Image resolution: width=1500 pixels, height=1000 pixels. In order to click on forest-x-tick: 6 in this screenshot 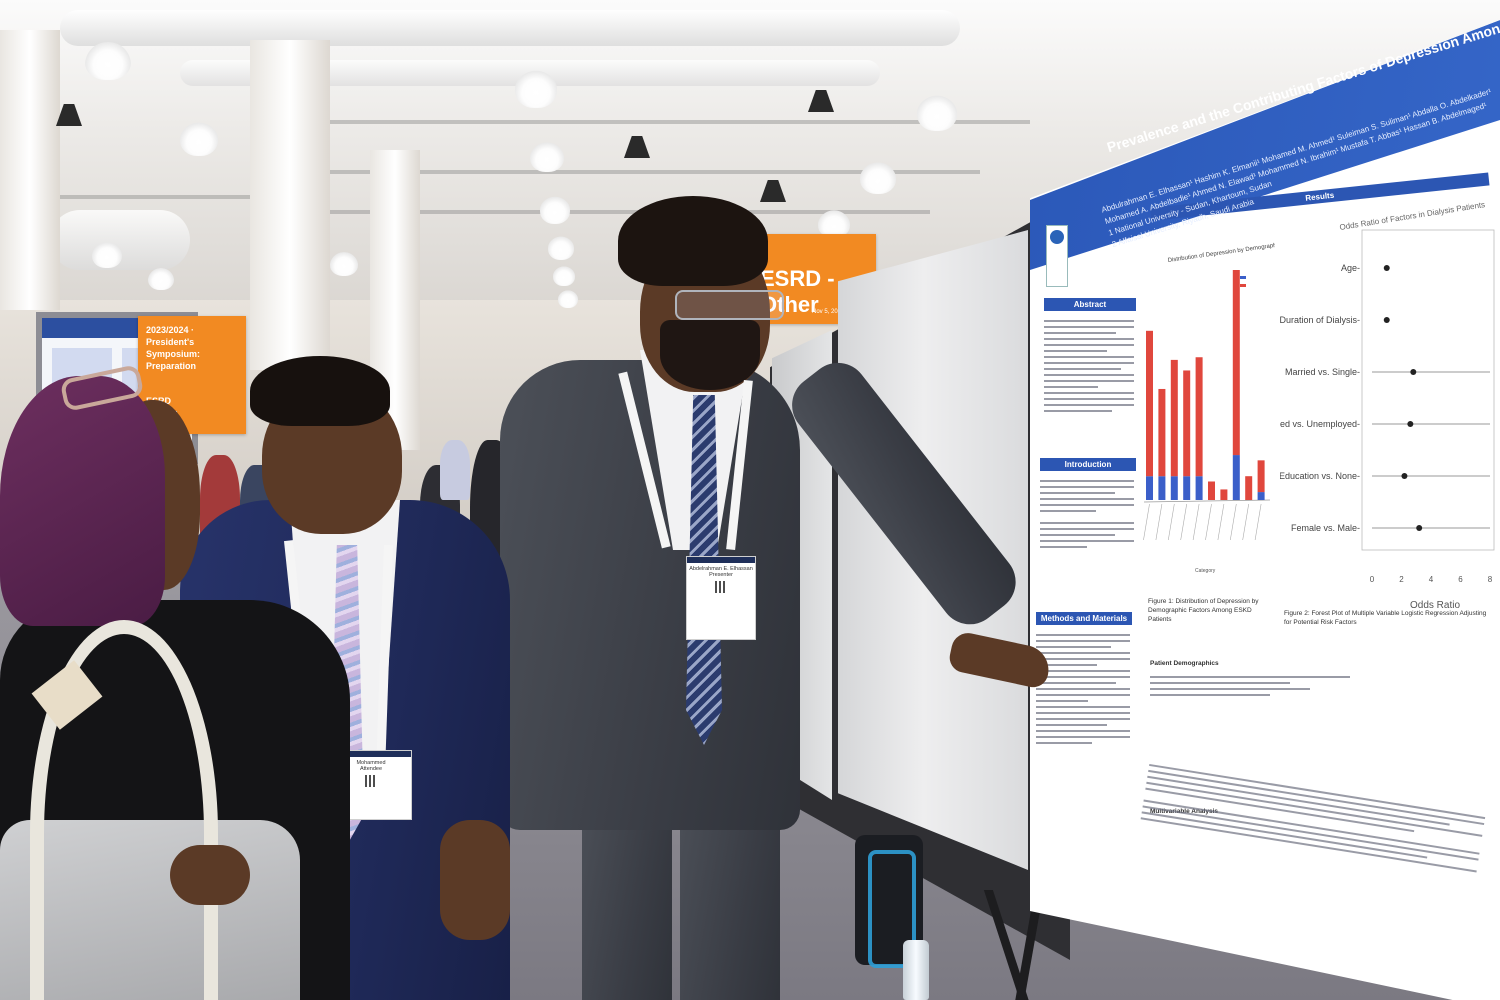, I will do `click(1460, 579)`.